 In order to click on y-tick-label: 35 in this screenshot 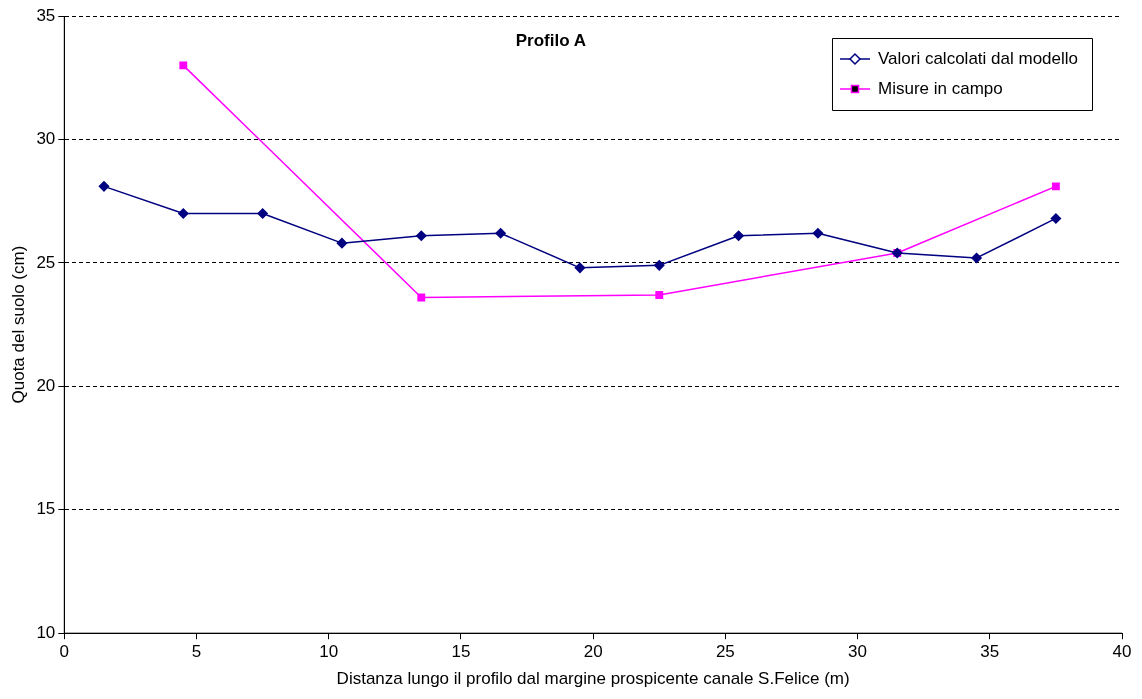, I will do `click(46, 15)`.